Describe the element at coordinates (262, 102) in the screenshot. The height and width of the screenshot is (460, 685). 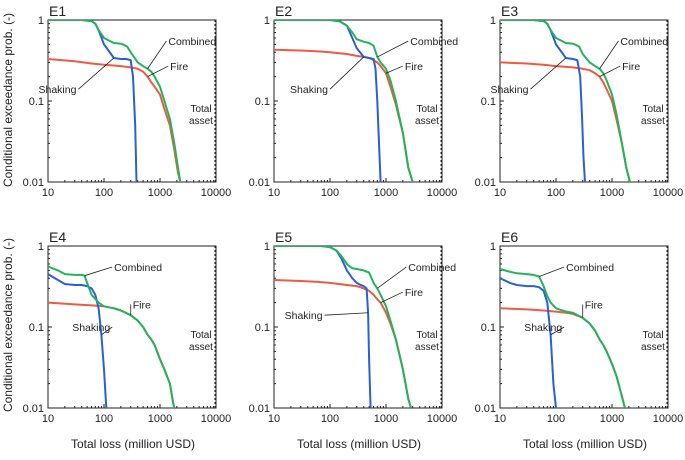
I see `panel-2-ytick-label: 0.1` at that location.